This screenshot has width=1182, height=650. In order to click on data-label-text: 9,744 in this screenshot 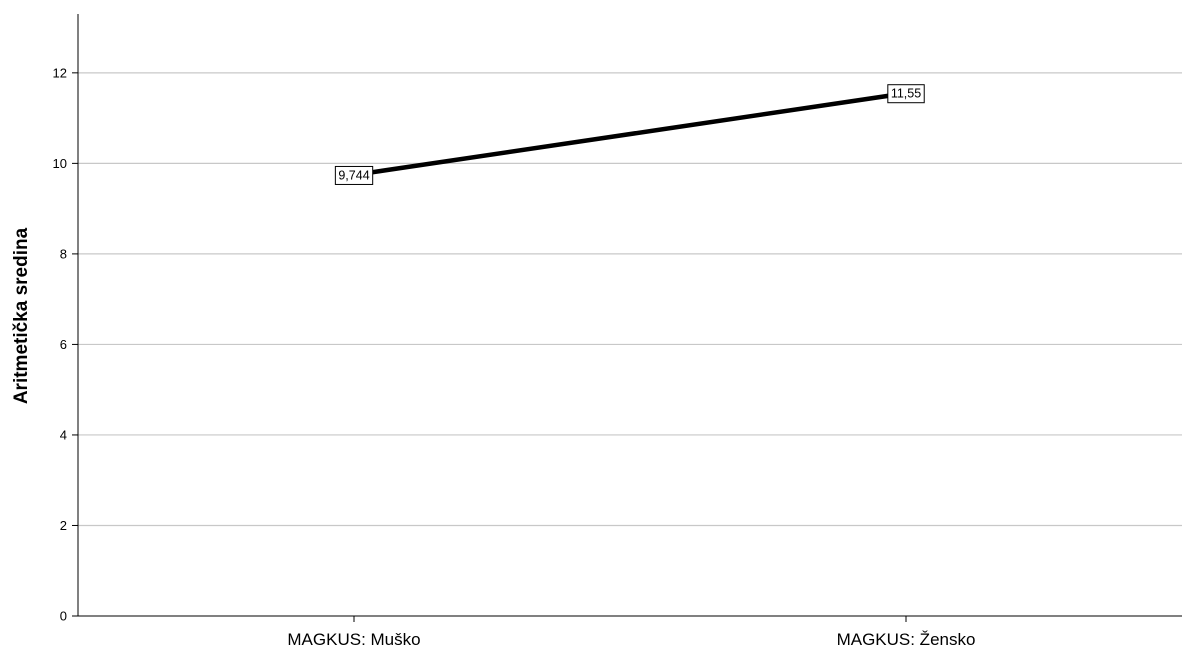, I will do `click(353, 175)`.